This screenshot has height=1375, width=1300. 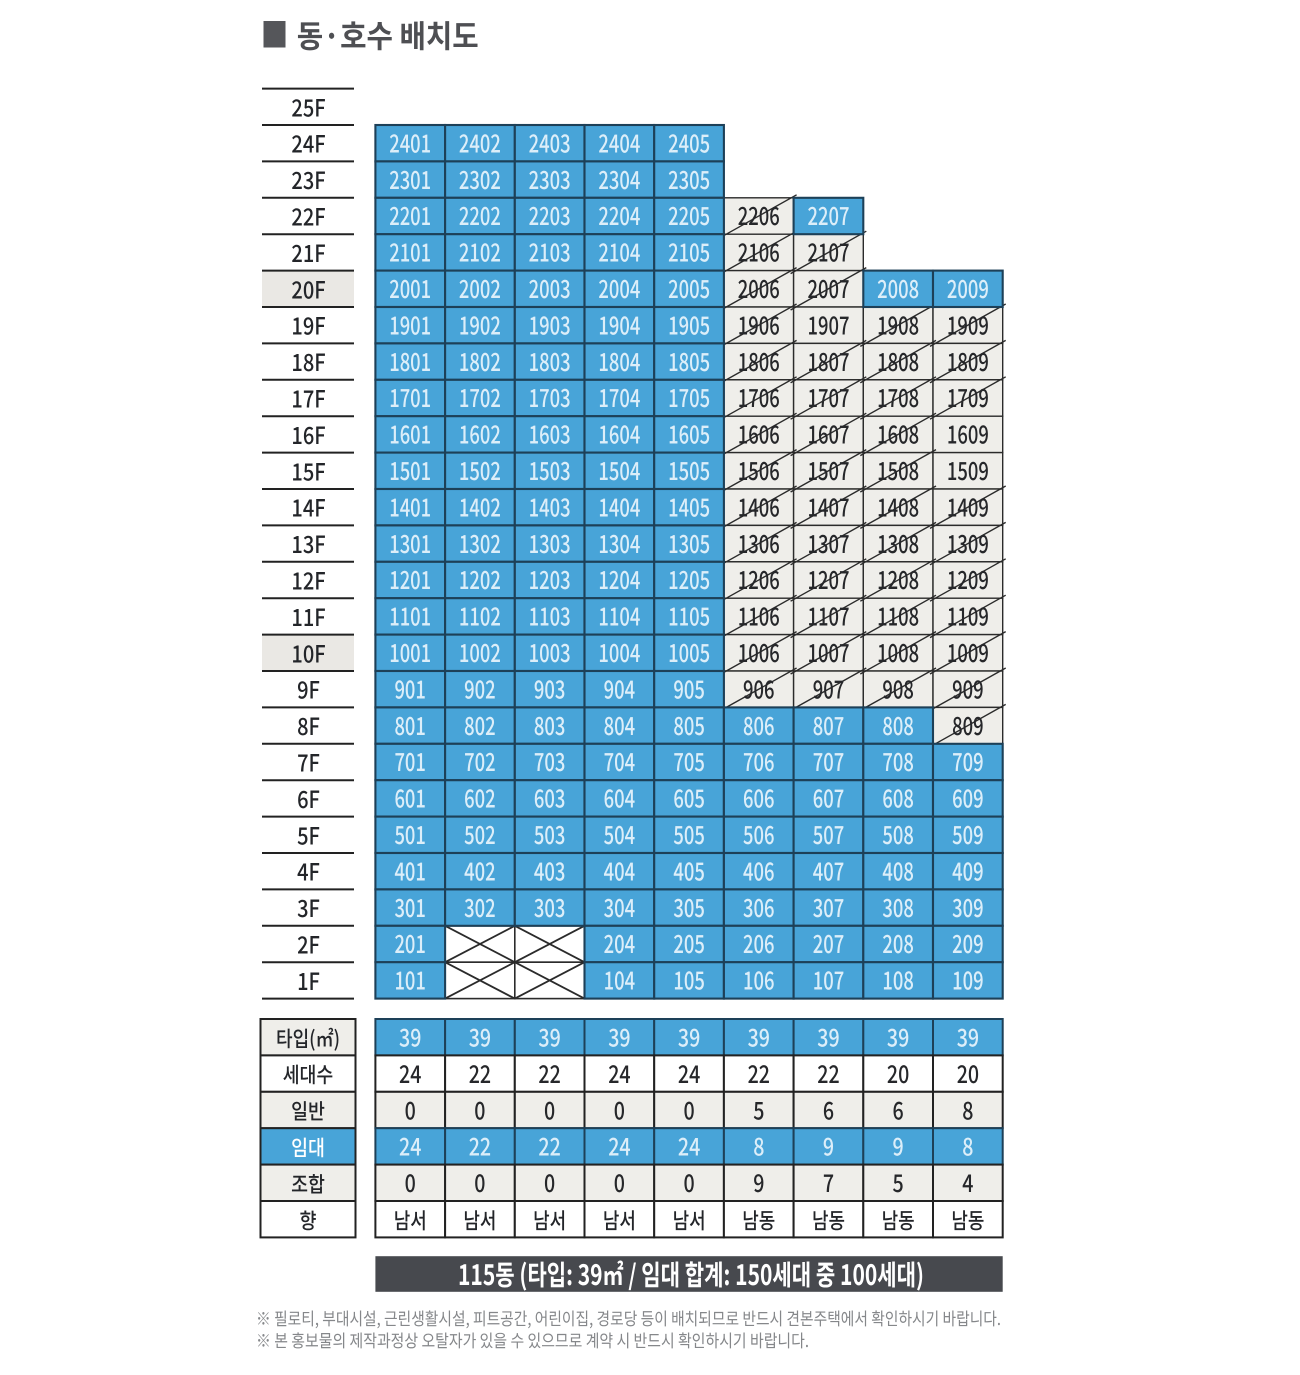 I want to click on svg-text: 1408, so click(x=898, y=506).